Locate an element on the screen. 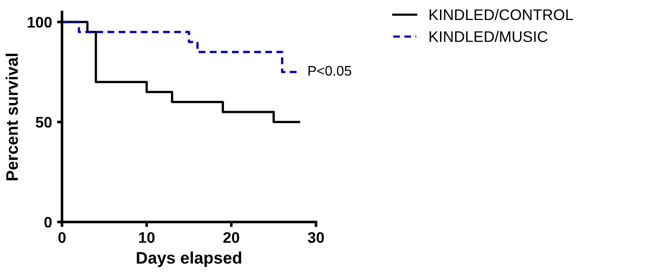  y-tick-label: 100 is located at coordinates (40, 22).